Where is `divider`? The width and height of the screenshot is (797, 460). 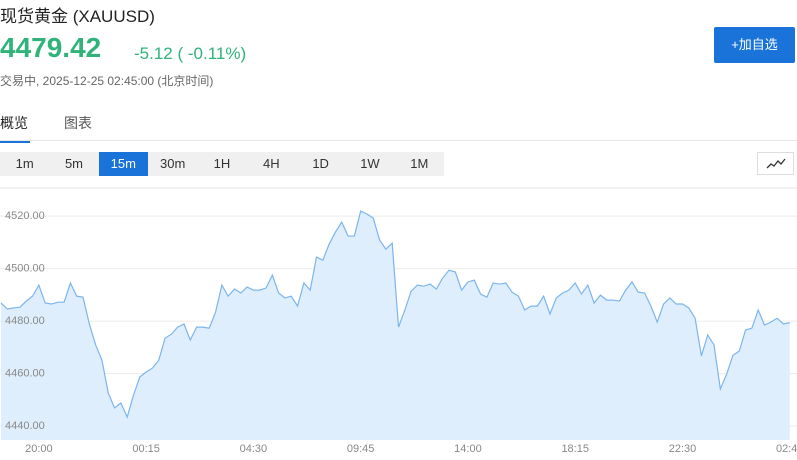 divider is located at coordinates (398, 140).